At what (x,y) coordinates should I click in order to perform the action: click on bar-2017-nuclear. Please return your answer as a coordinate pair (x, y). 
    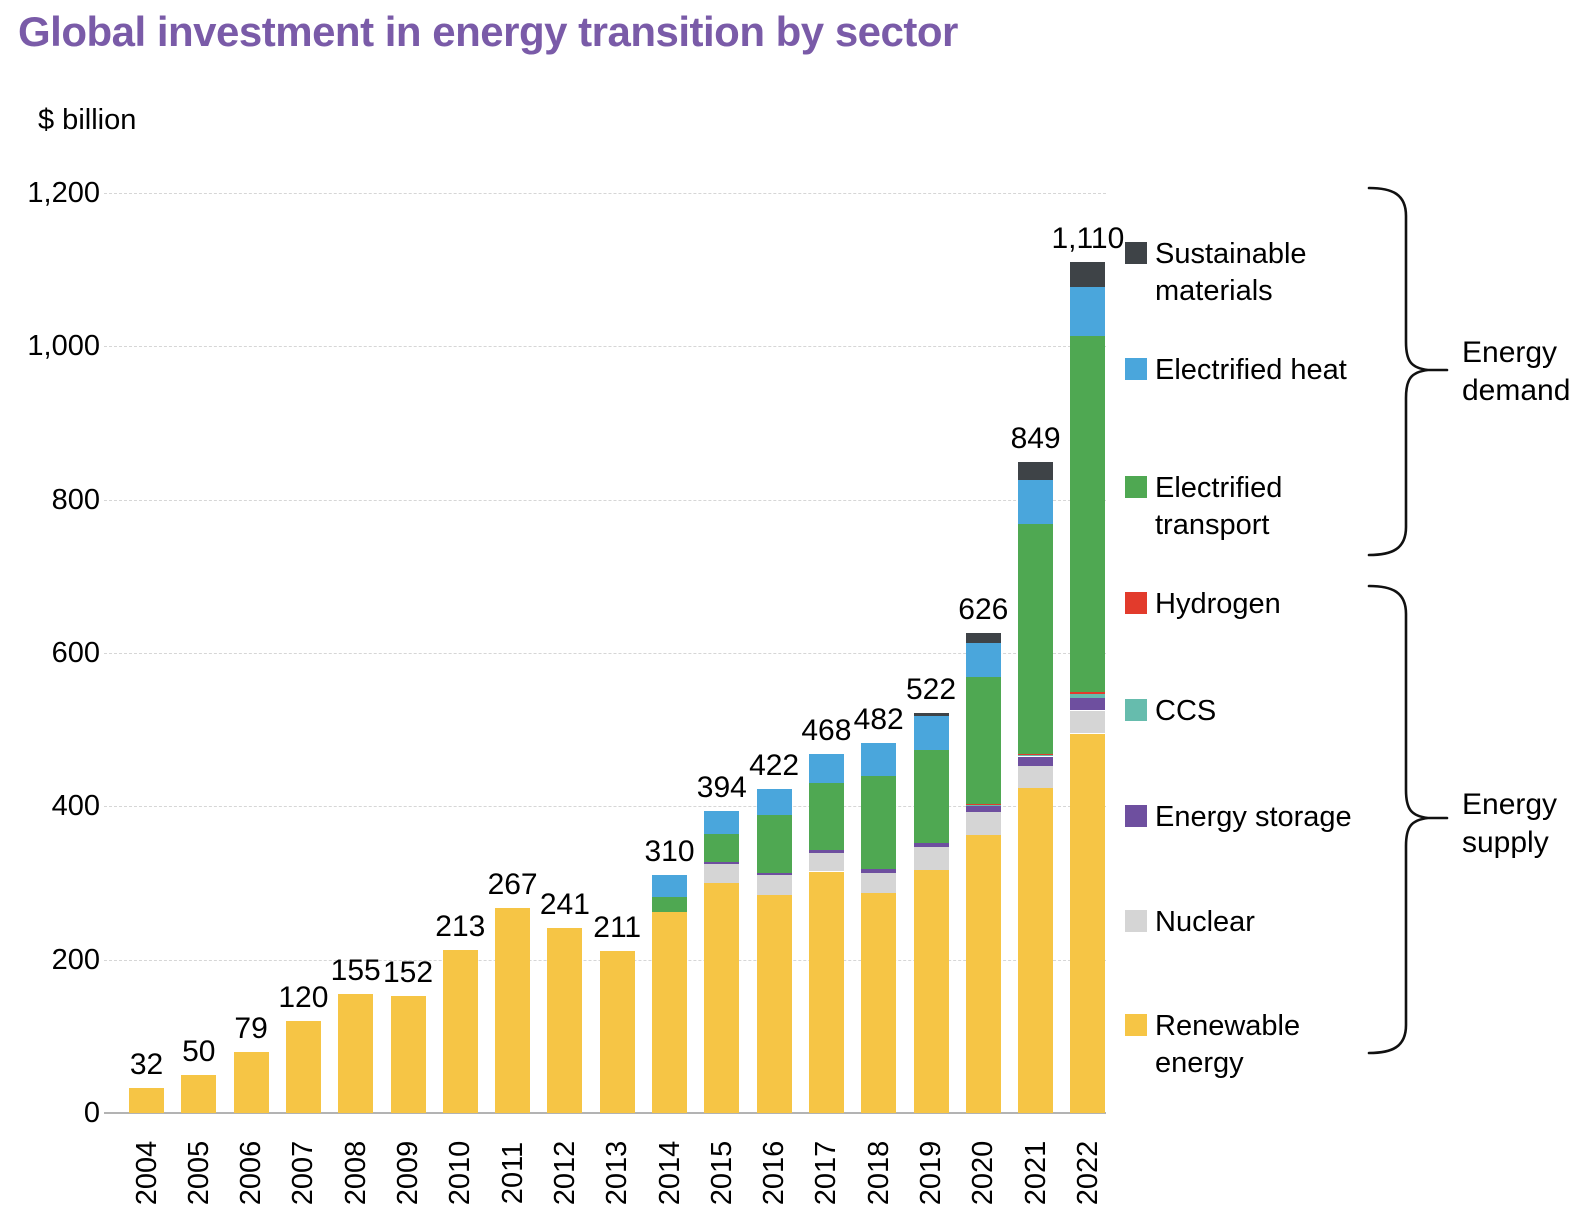
    Looking at the image, I should click on (826, 862).